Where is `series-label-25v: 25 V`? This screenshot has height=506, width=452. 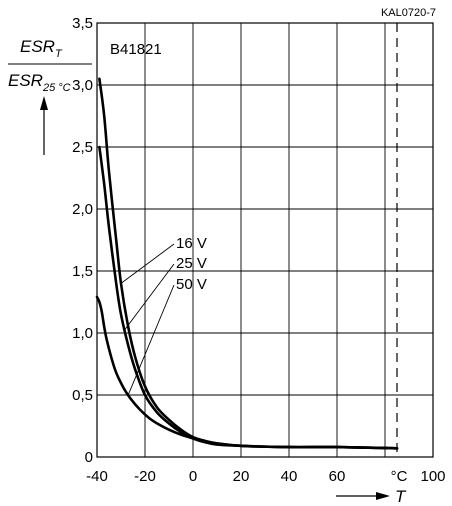 series-label-25v: 25 V is located at coordinates (191, 263).